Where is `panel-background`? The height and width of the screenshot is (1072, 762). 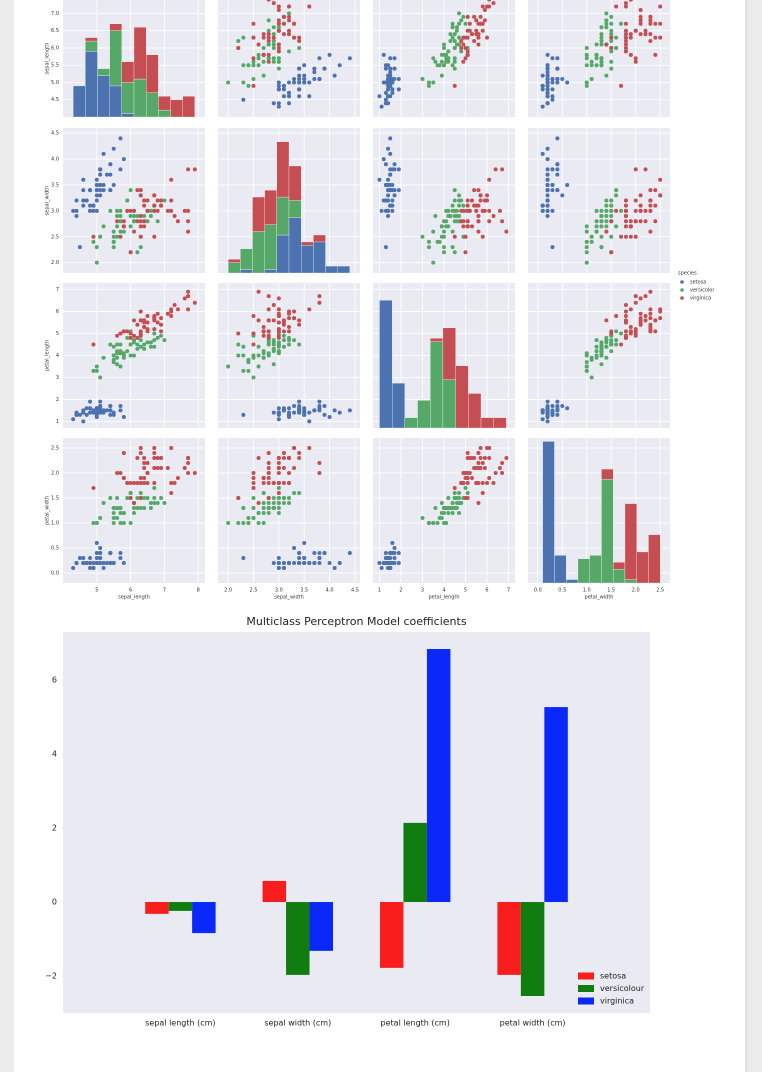
panel-background is located at coordinates (134, 510).